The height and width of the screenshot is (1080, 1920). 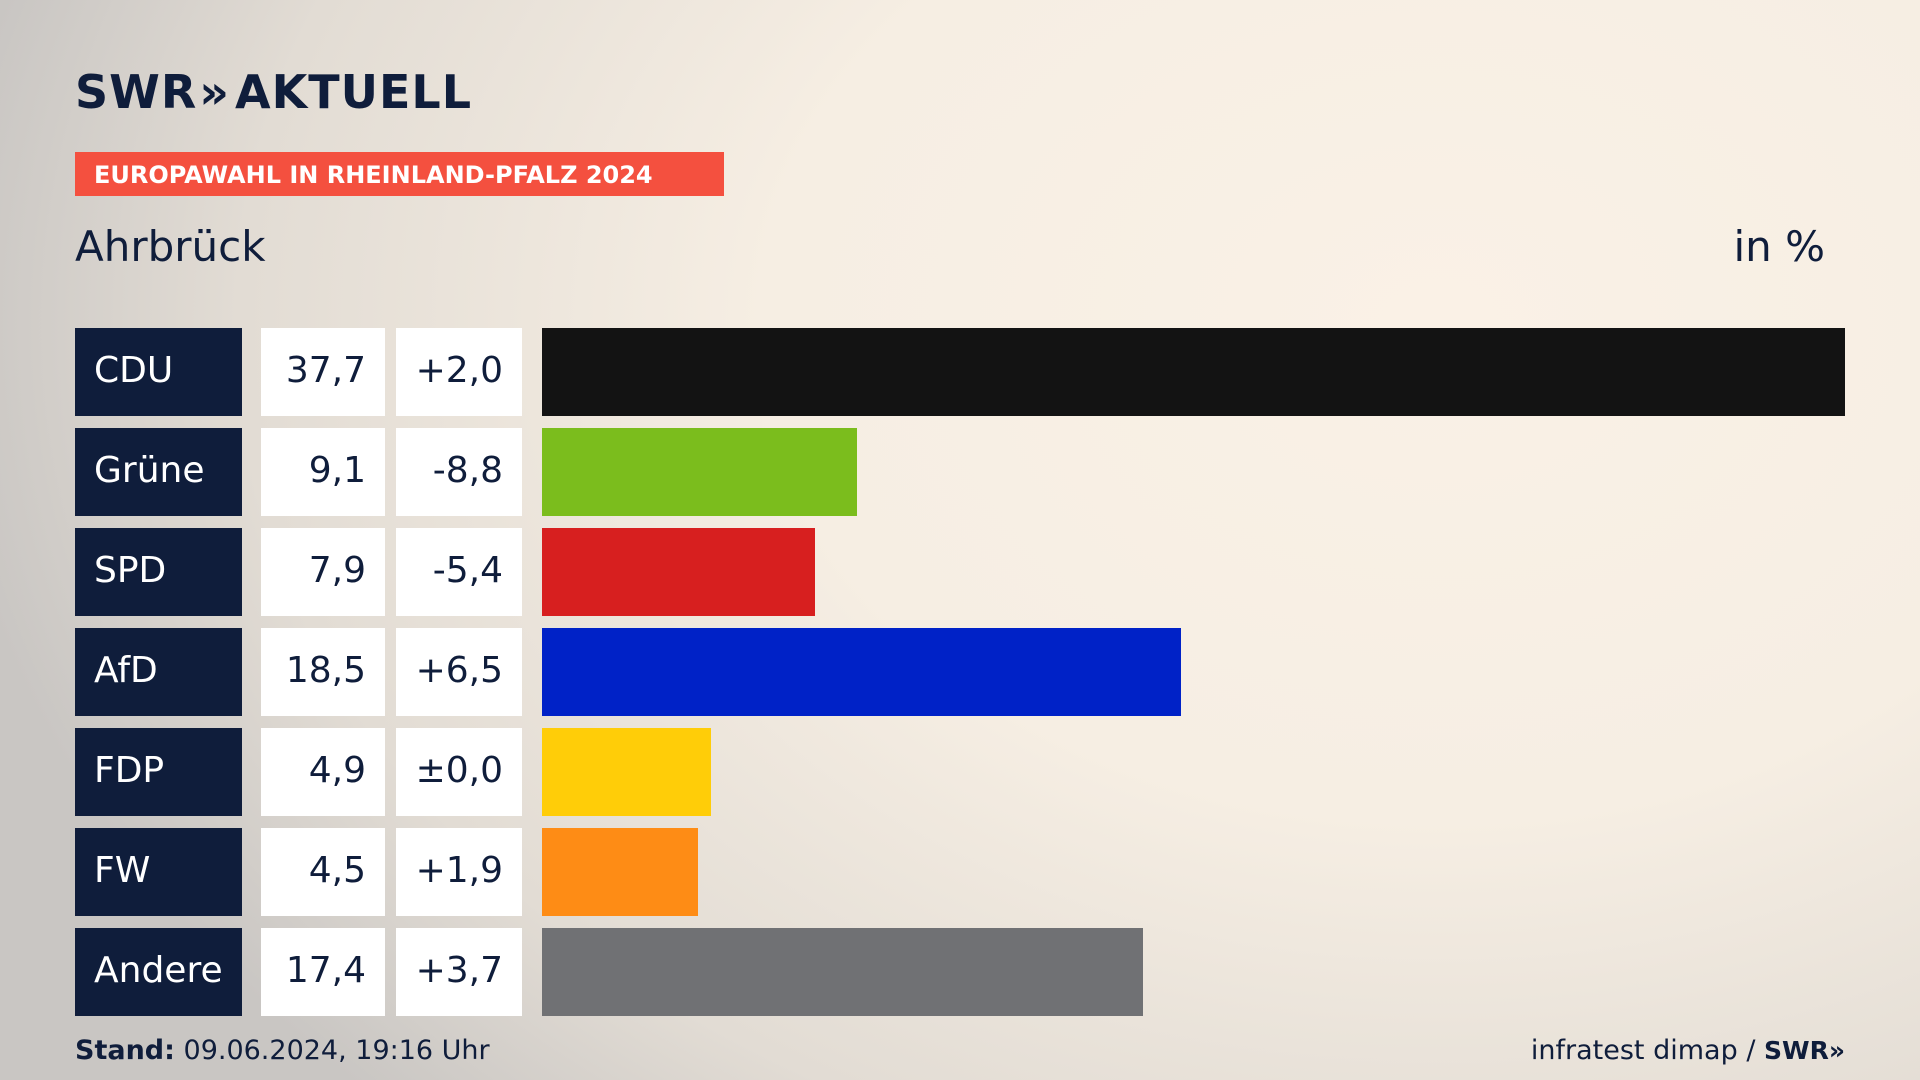 I want to click on stand-value: 09.06.2024, 19:16 Uhr, so click(x=336, y=1050).